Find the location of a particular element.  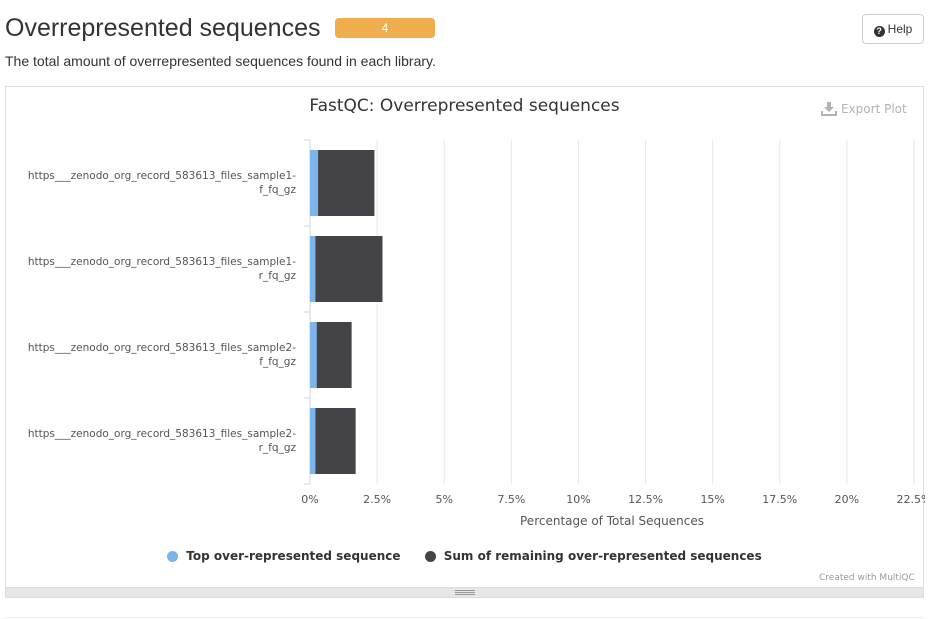

grip-icon is located at coordinates (465, 592).